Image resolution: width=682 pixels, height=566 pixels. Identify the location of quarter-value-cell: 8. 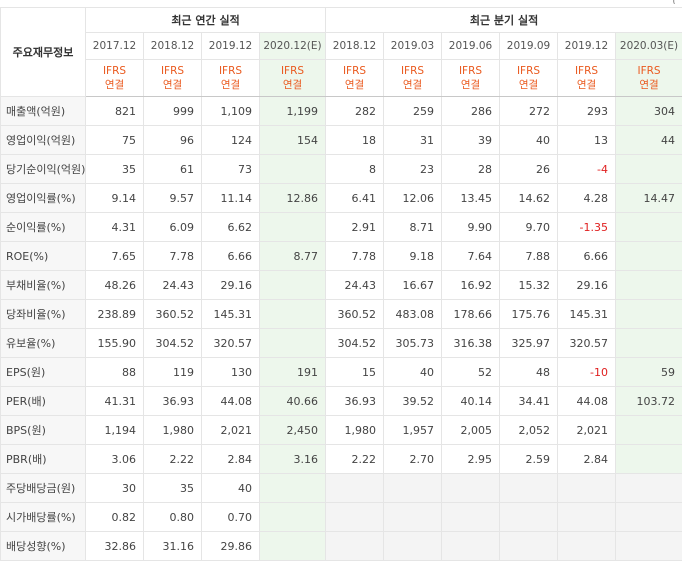
(355, 169).